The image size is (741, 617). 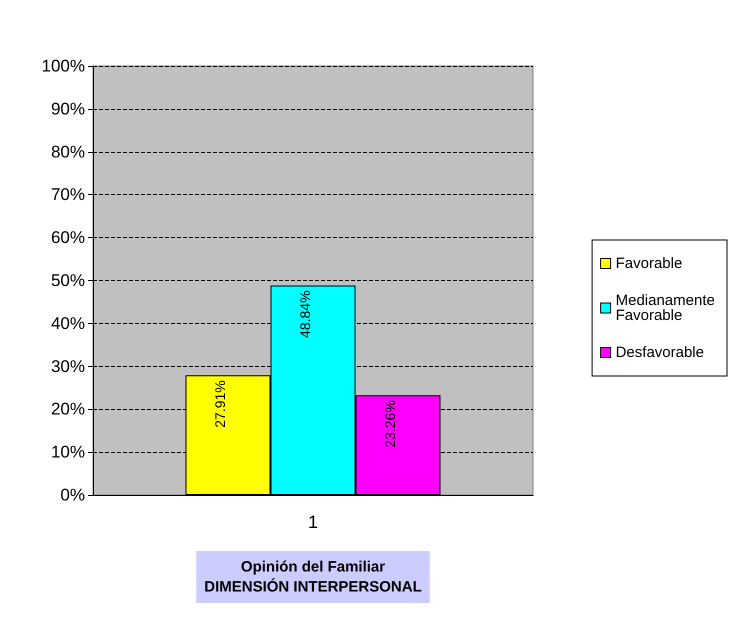 I want to click on y-tick-label: 100%, so click(x=63, y=66).